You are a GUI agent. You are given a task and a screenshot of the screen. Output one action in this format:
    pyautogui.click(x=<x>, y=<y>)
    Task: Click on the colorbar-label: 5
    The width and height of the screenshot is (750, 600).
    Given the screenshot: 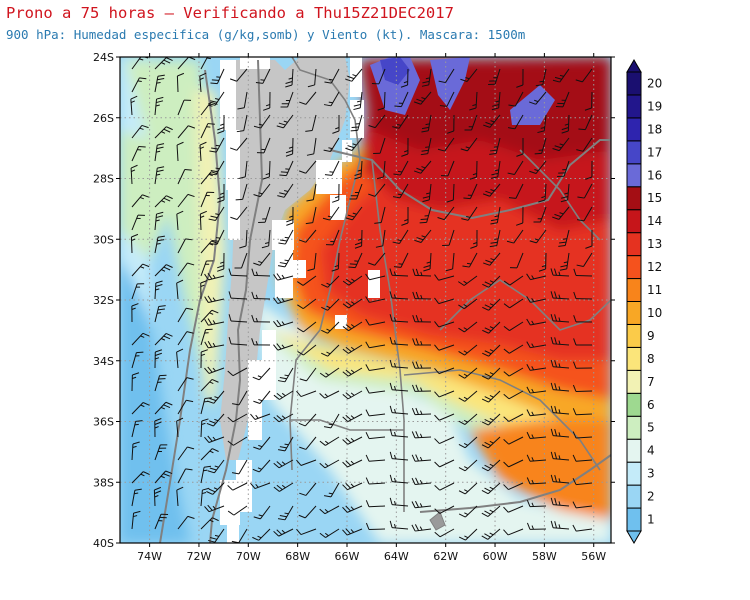 What is the action you would take?
    pyautogui.click(x=651, y=428)
    